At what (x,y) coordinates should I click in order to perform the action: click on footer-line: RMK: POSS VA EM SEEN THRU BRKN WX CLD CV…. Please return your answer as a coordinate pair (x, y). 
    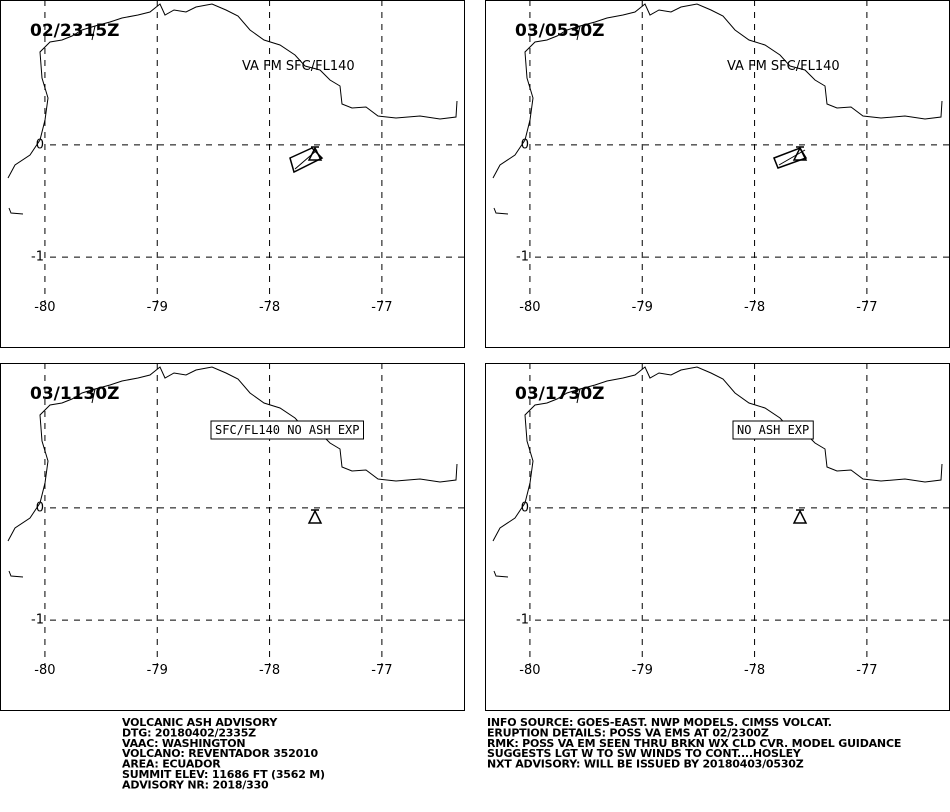
    Looking at the image, I should click on (694, 743).